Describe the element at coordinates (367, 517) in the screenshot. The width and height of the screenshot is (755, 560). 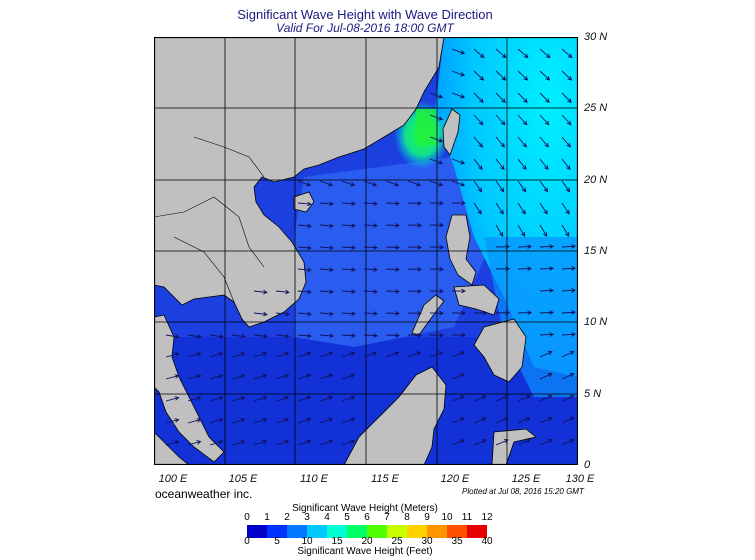
I see `colorbar-meter-tick: 6` at that location.